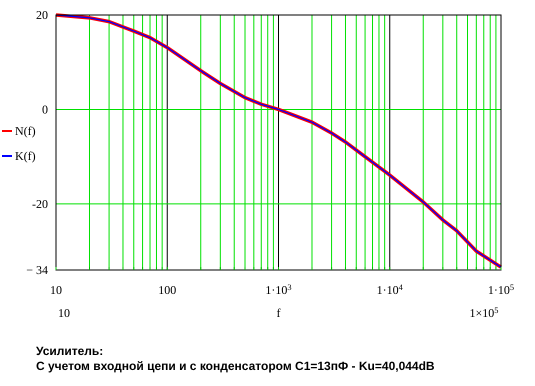 This screenshot has height=386, width=535. I want to click on y-tick-label: -20, so click(40, 203).